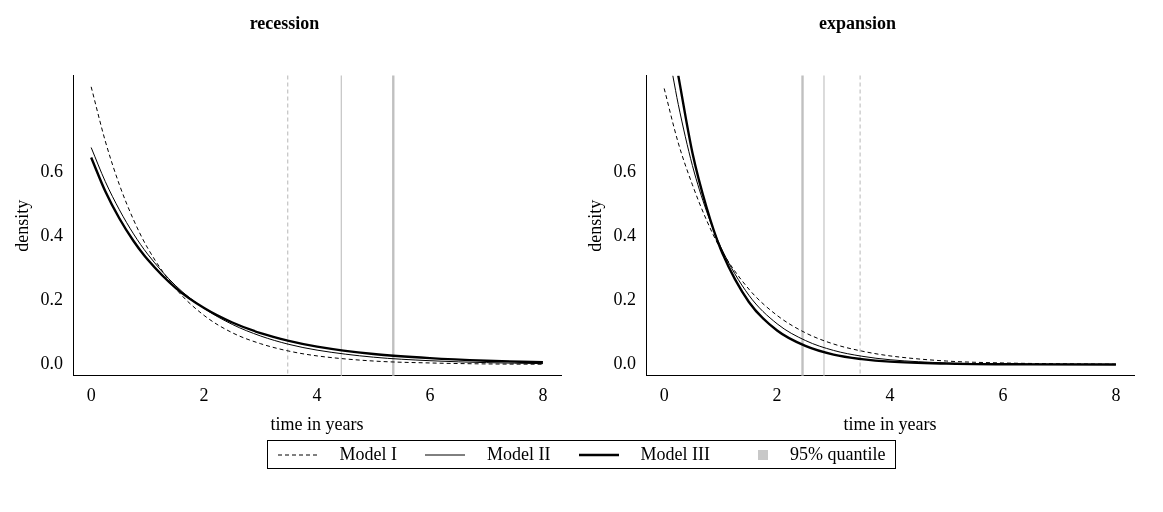 This screenshot has height=512, width=1163. Describe the element at coordinates (837, 454) in the screenshot. I see `legend-label: 95% quantile` at that location.